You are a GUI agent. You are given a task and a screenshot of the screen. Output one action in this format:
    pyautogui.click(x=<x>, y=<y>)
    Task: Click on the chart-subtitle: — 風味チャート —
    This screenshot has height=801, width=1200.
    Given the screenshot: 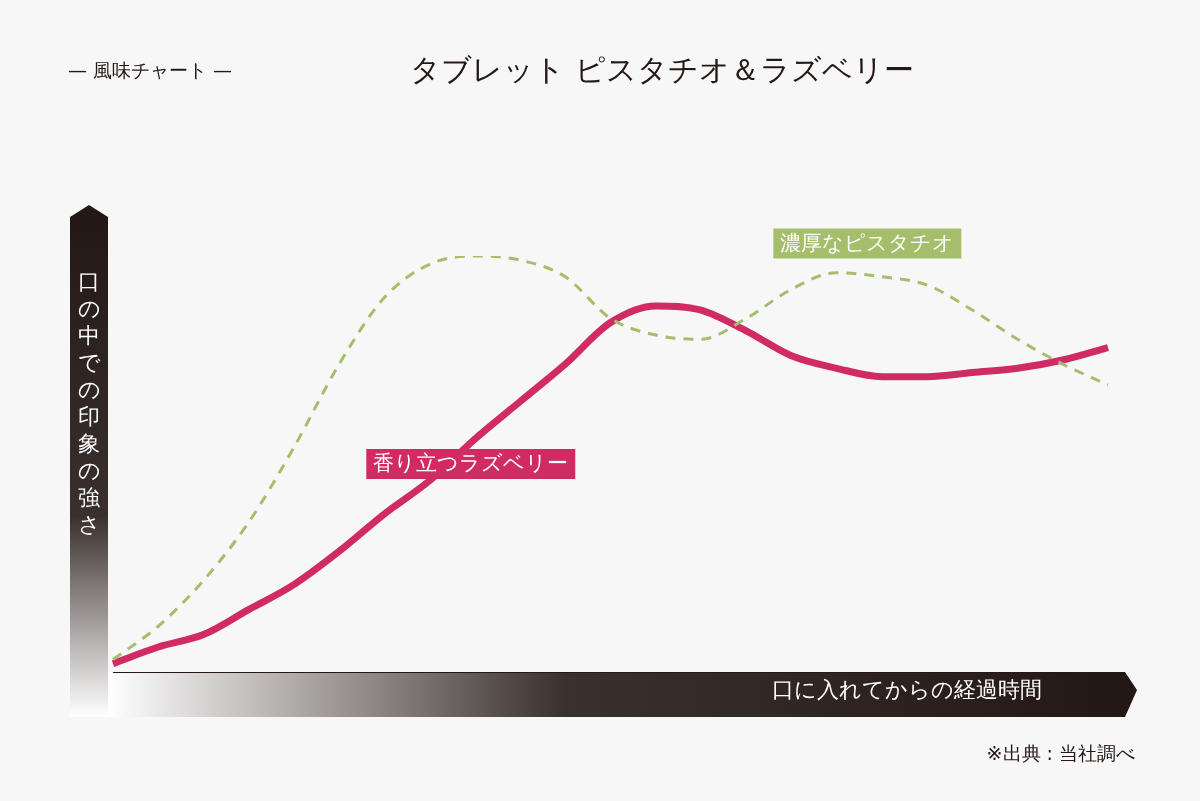 What is the action you would take?
    pyautogui.click(x=150, y=69)
    